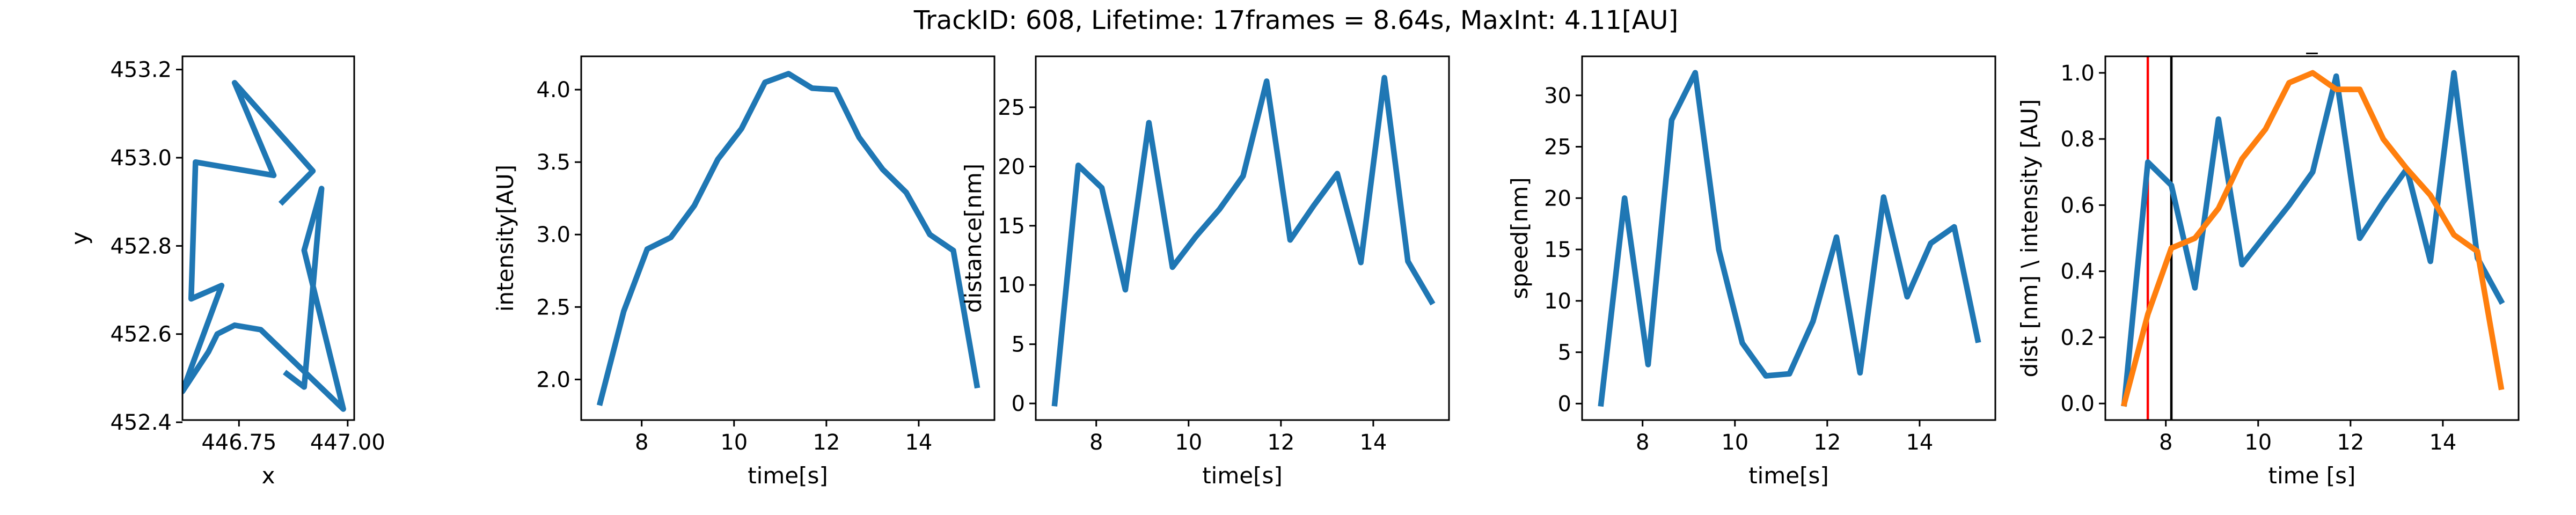  I want to click on y-tick-label: 453.2, so click(141, 71).